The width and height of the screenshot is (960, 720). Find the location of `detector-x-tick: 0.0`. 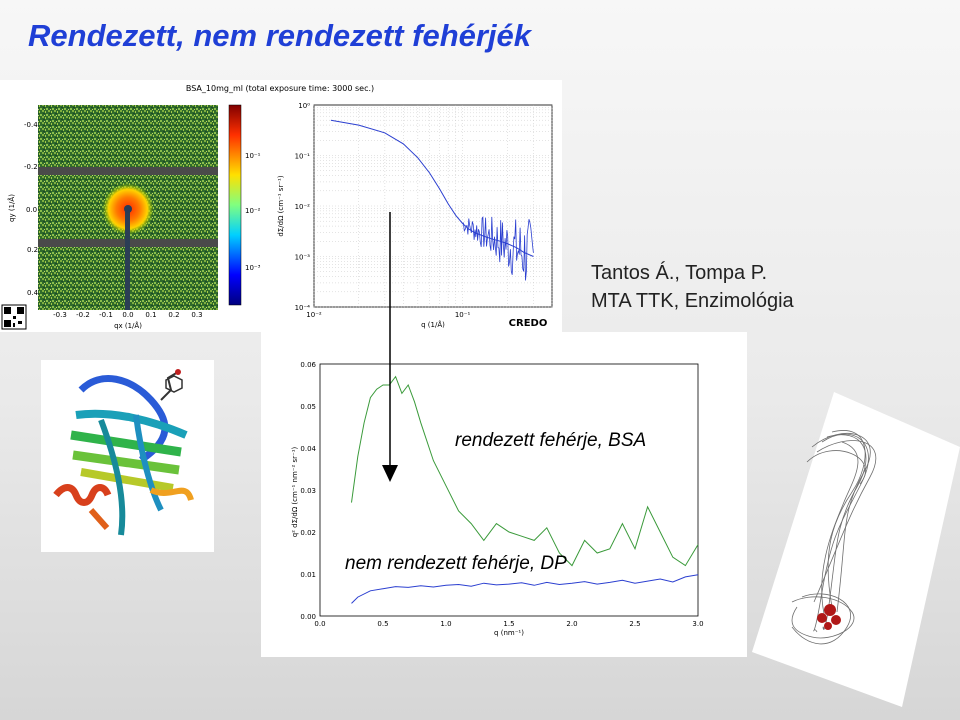

detector-x-tick: 0.0 is located at coordinates (127, 315).